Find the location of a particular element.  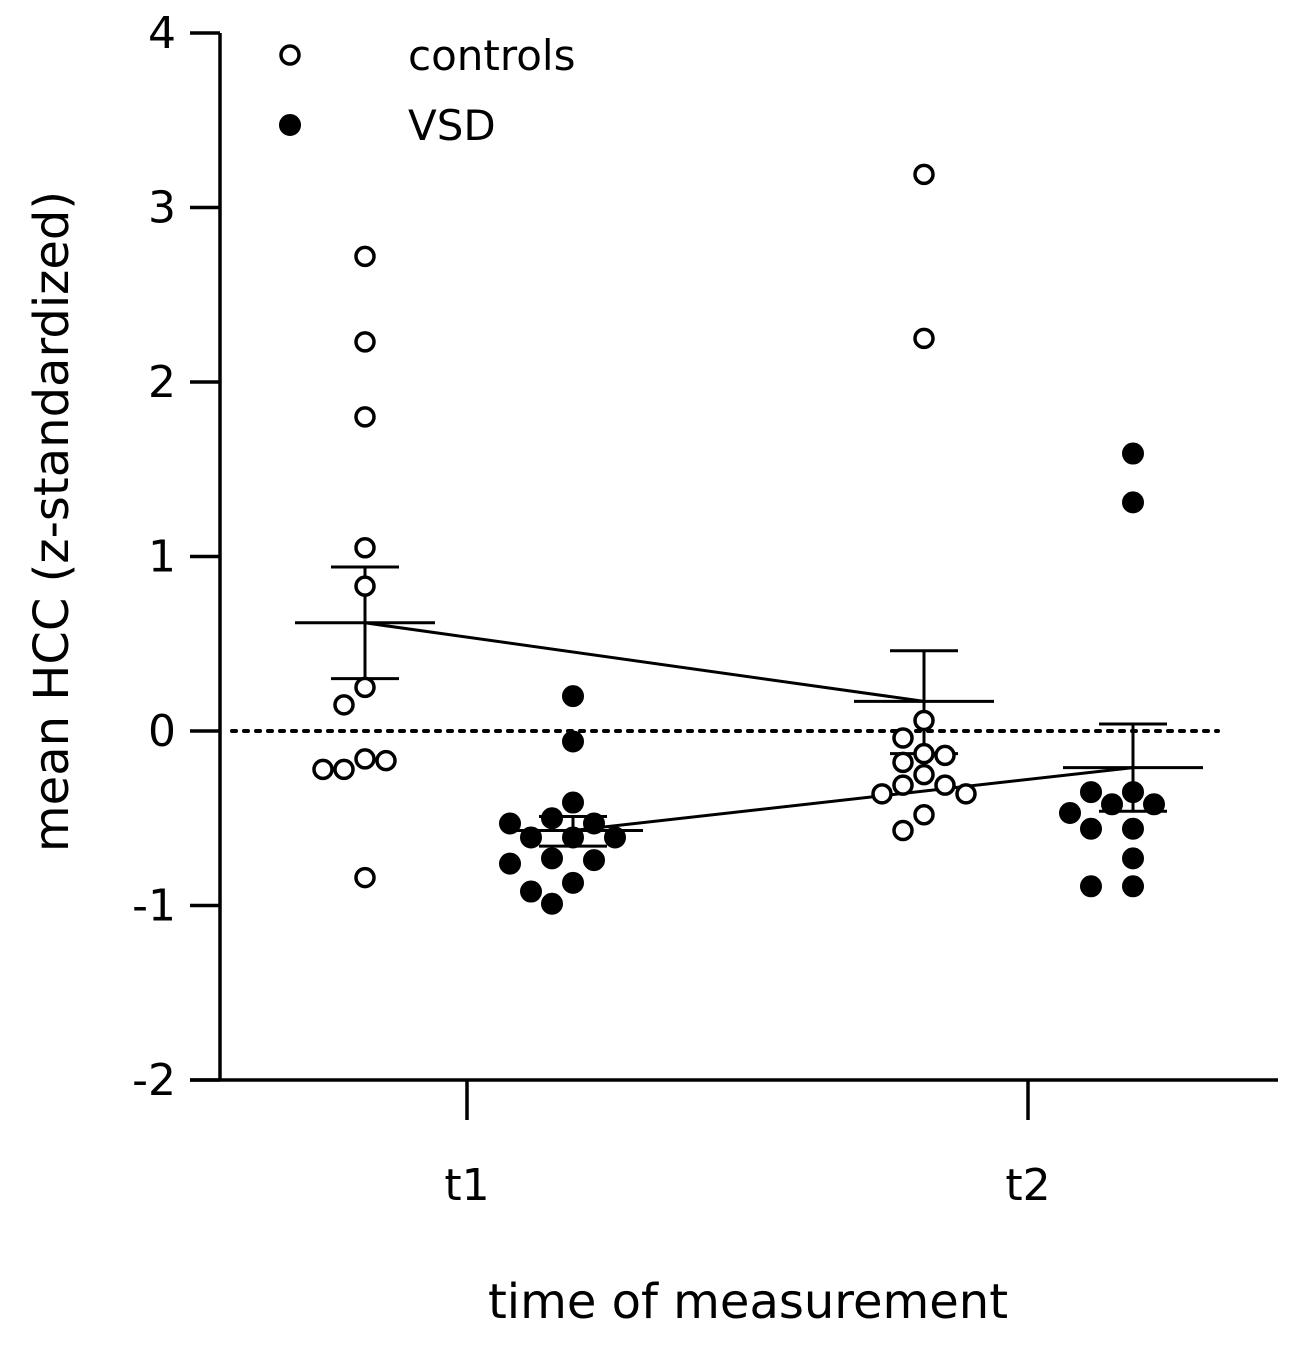

y-tick-label: -1 is located at coordinates (154, 906).